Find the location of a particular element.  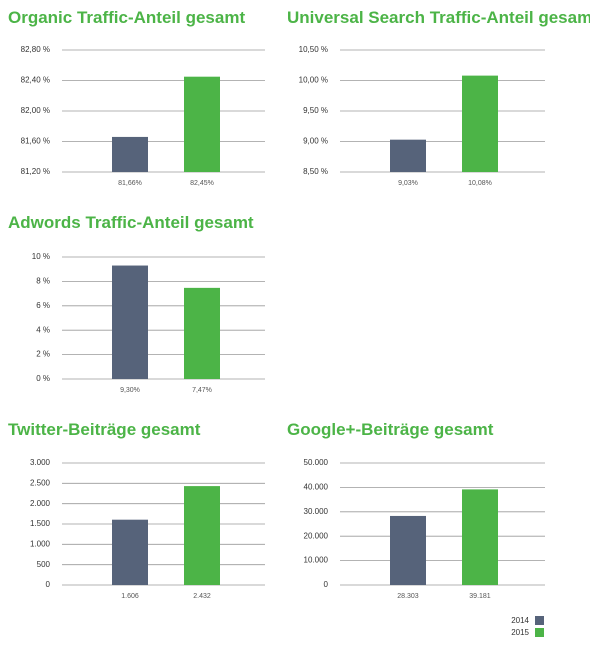

value-label: 28.303 is located at coordinates (408, 596).